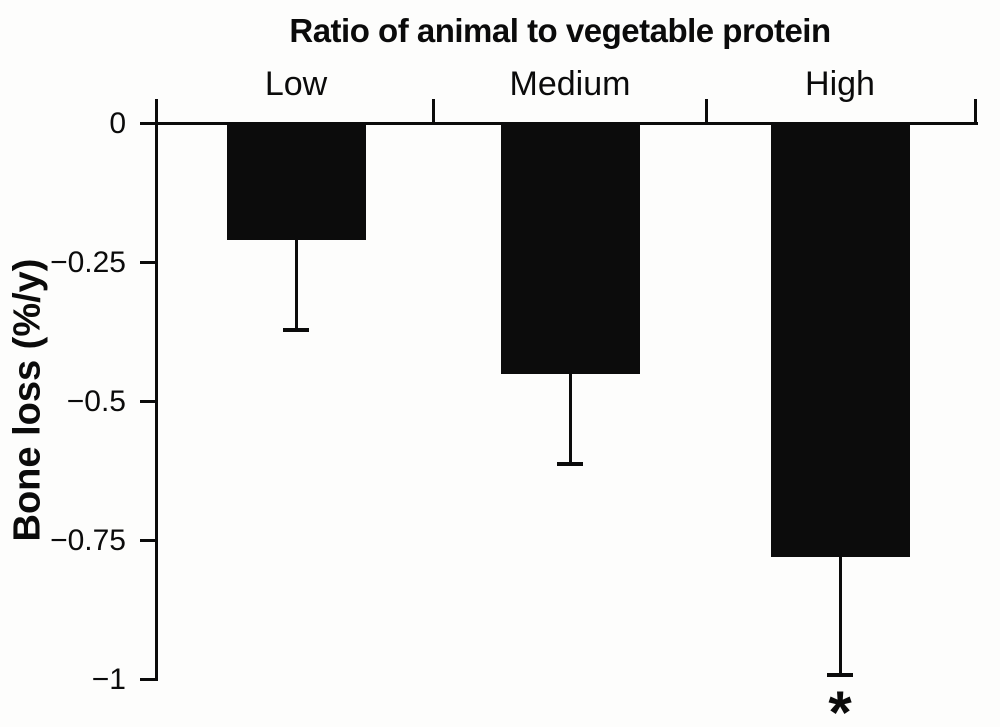 This screenshot has width=1000, height=727. I want to click on y-tick-label: −1, so click(108, 679).